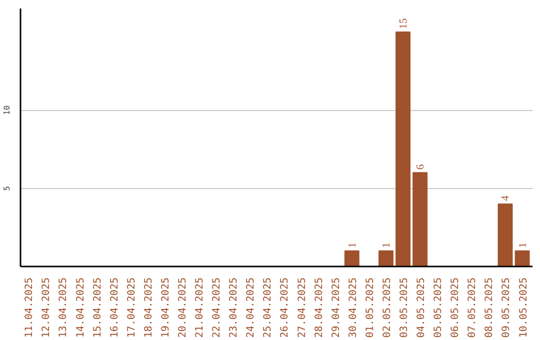 This screenshot has height=340, width=540. Describe the element at coordinates (404, 23) in the screenshot. I see `data-label: 15` at that location.